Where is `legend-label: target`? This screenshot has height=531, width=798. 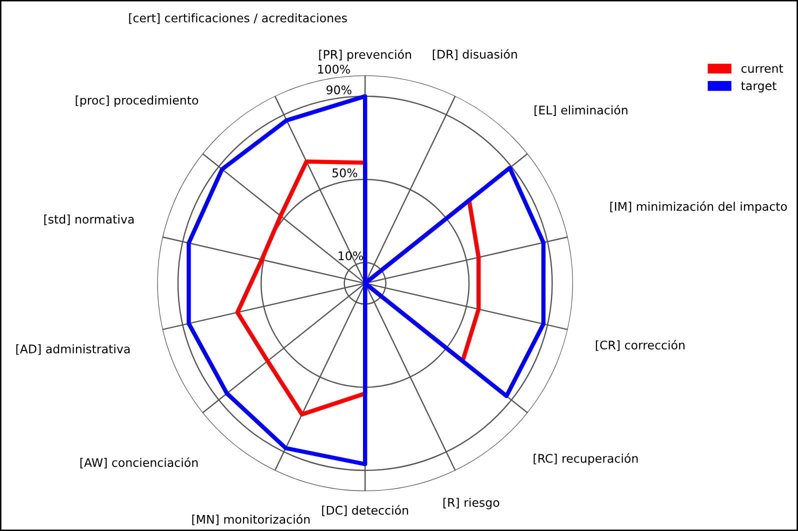
legend-label: target is located at coordinates (758, 87).